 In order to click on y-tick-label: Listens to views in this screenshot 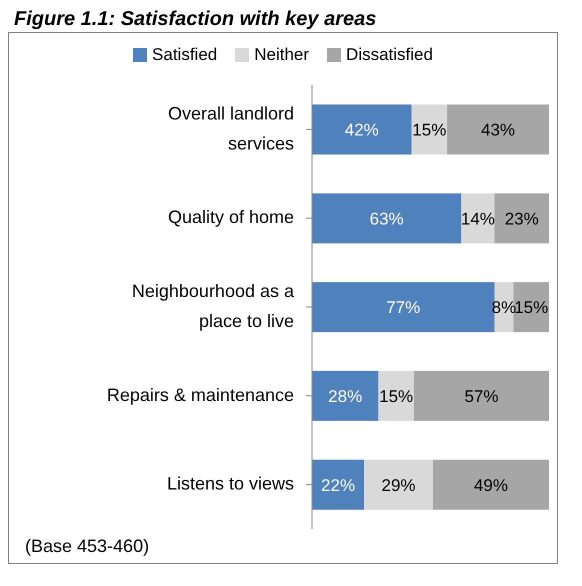, I will do `click(230, 483)`.